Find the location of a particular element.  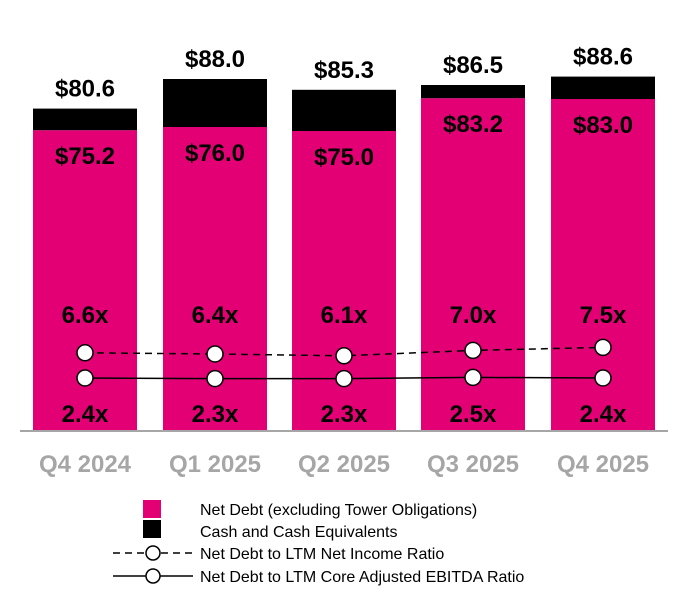

total-label: $88.6 is located at coordinates (603, 57).